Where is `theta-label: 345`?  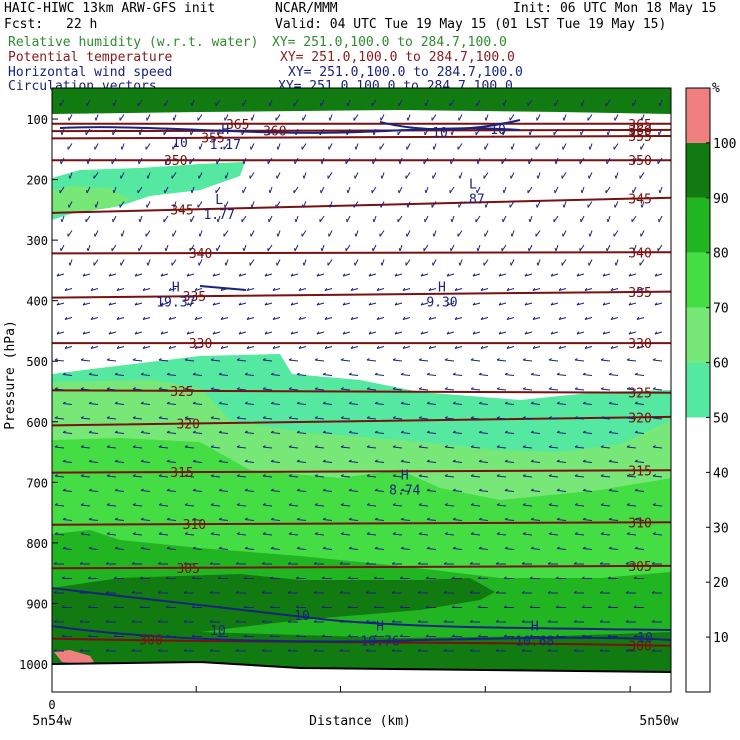 theta-label: 345 is located at coordinates (639, 199).